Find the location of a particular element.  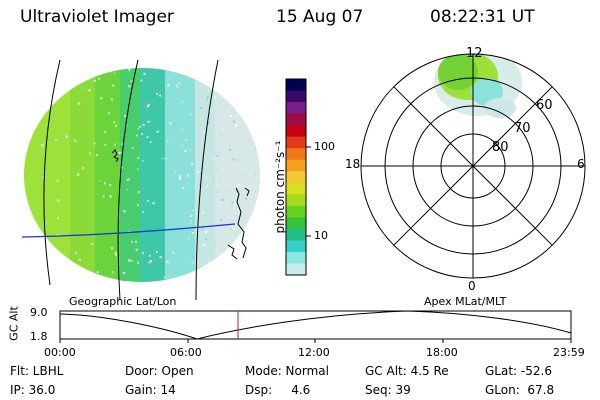

mlt-label-dawn: 6 is located at coordinates (581, 164).